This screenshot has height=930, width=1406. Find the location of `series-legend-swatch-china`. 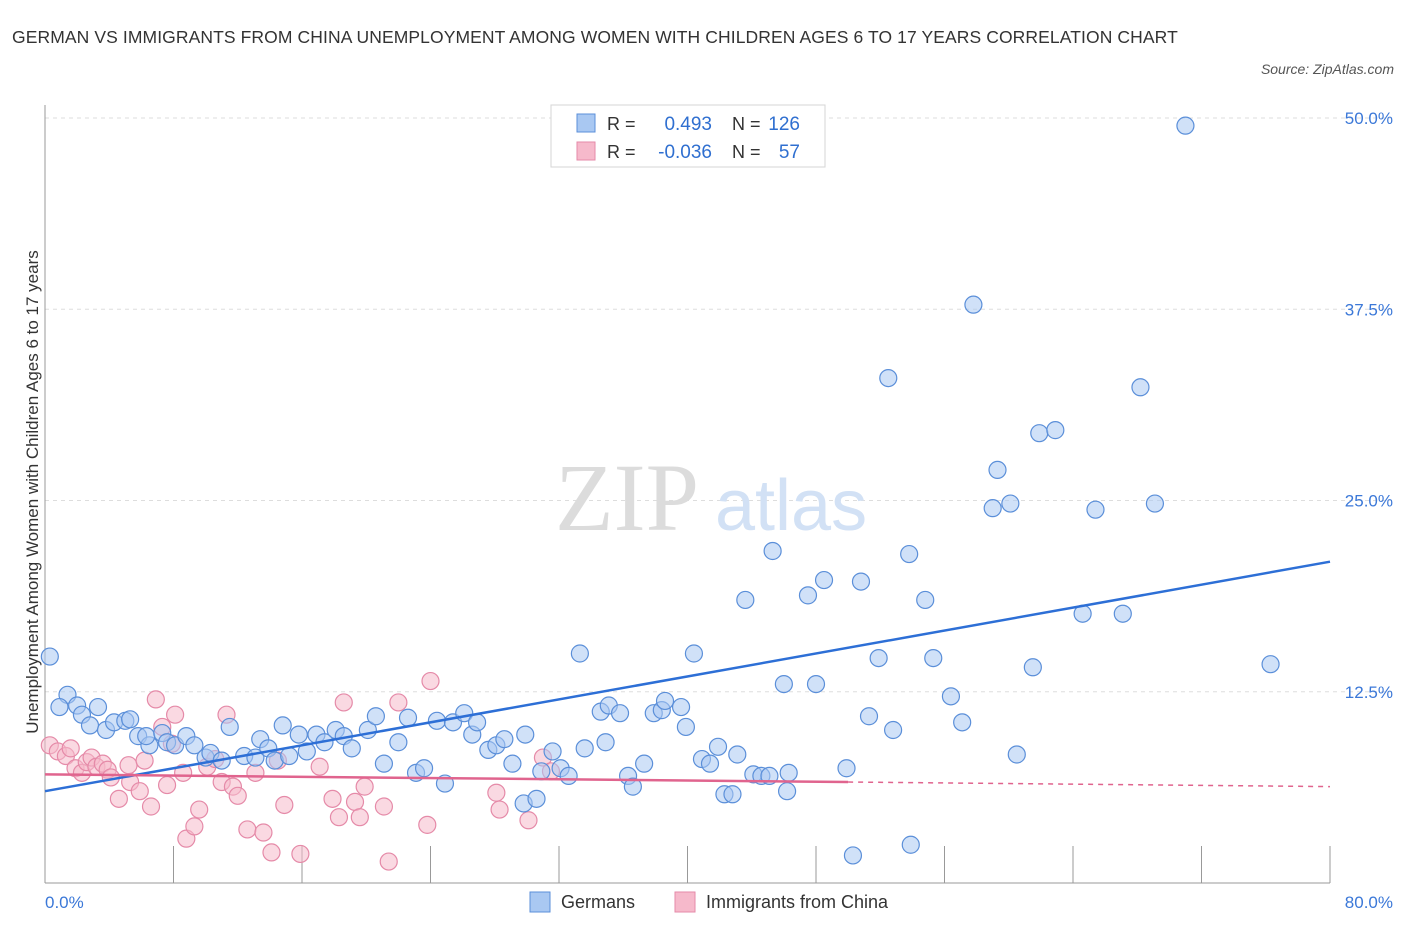

series-legend-swatch-china is located at coordinates (685, 902).